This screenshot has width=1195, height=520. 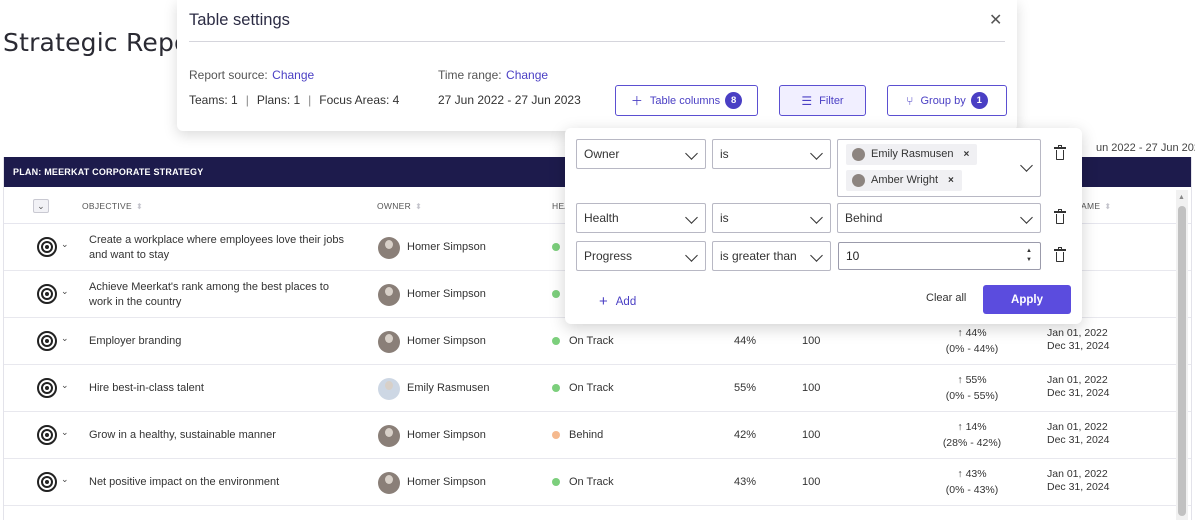 What do you see at coordinates (135, 341) in the screenshot?
I see `objective-name: Employer branding` at bounding box center [135, 341].